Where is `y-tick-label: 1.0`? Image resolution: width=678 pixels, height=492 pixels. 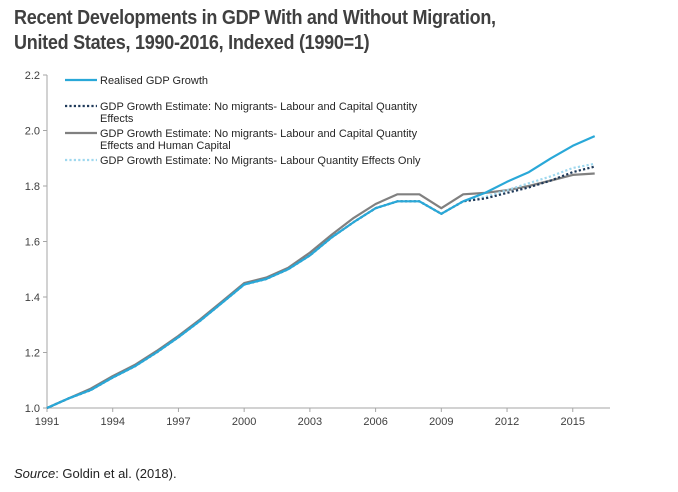 y-tick-label: 1.0 is located at coordinates (32, 409).